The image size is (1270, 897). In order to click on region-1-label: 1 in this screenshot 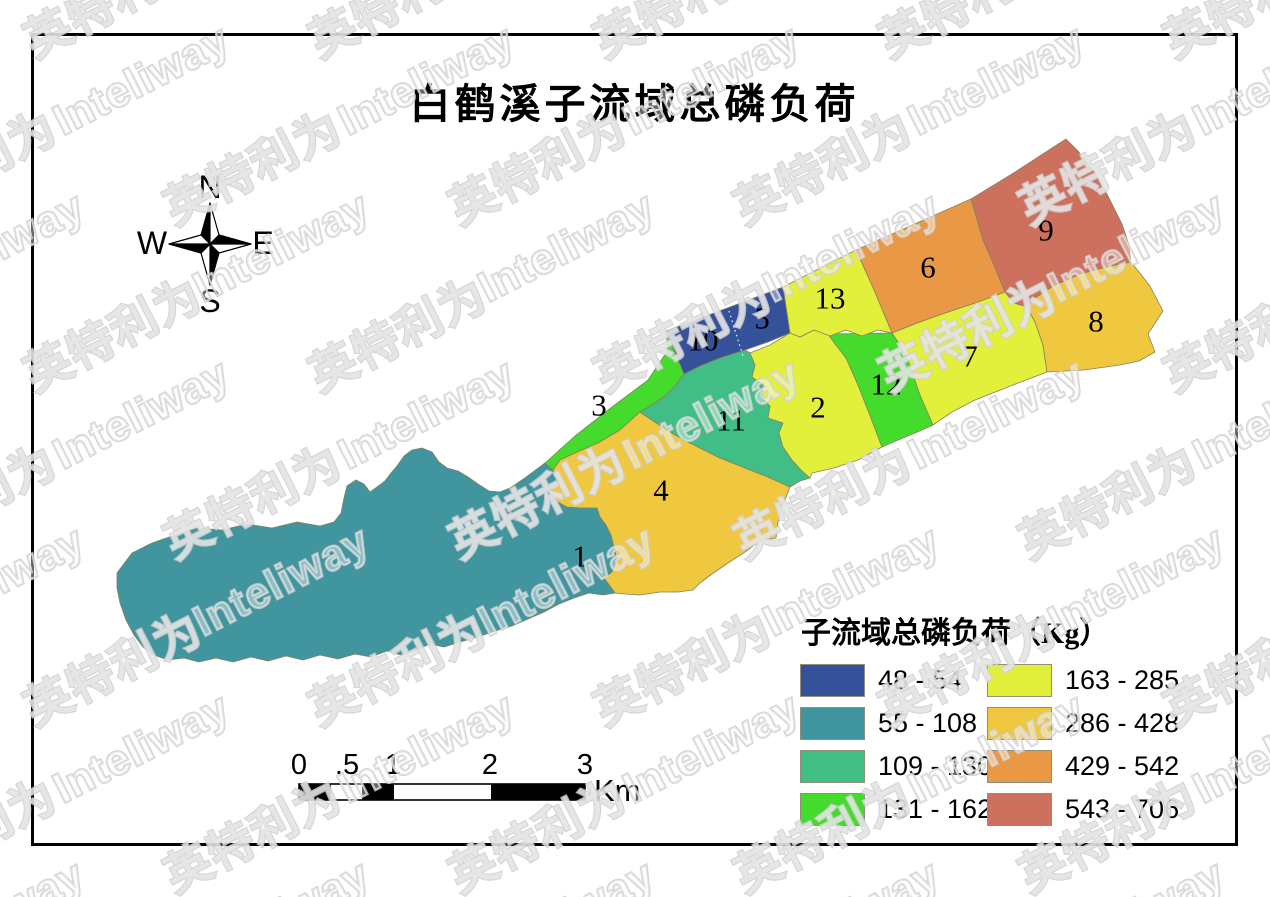, I will do `click(580, 556)`.